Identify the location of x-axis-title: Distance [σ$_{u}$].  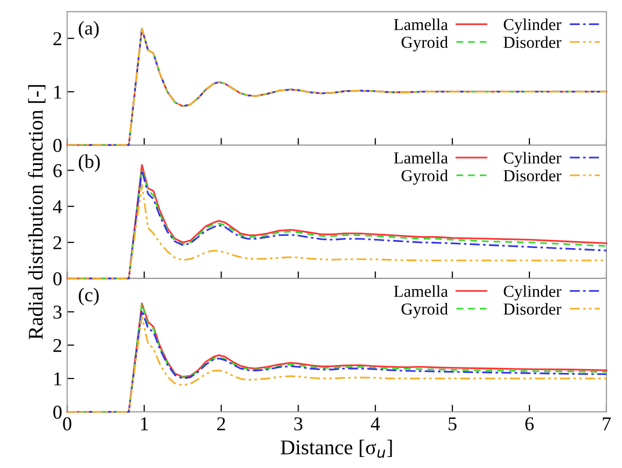
(336, 449).